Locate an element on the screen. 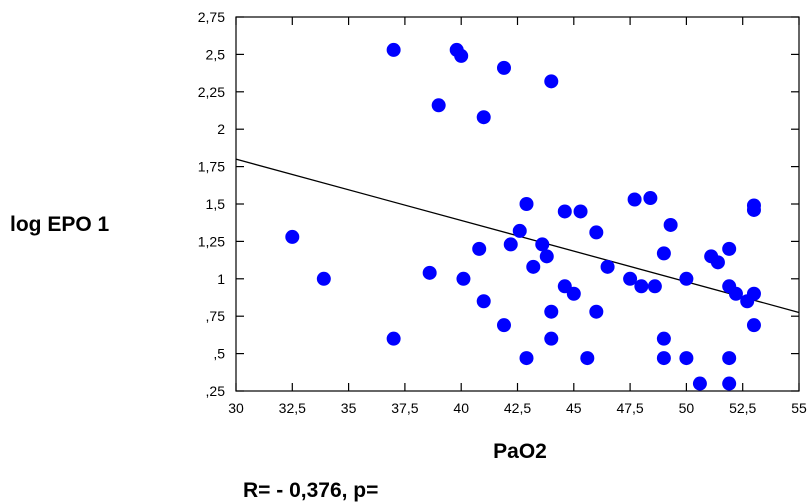 Image resolution: width=811 pixels, height=504 pixels. y-tick-label: ,75 is located at coordinates (216, 316).